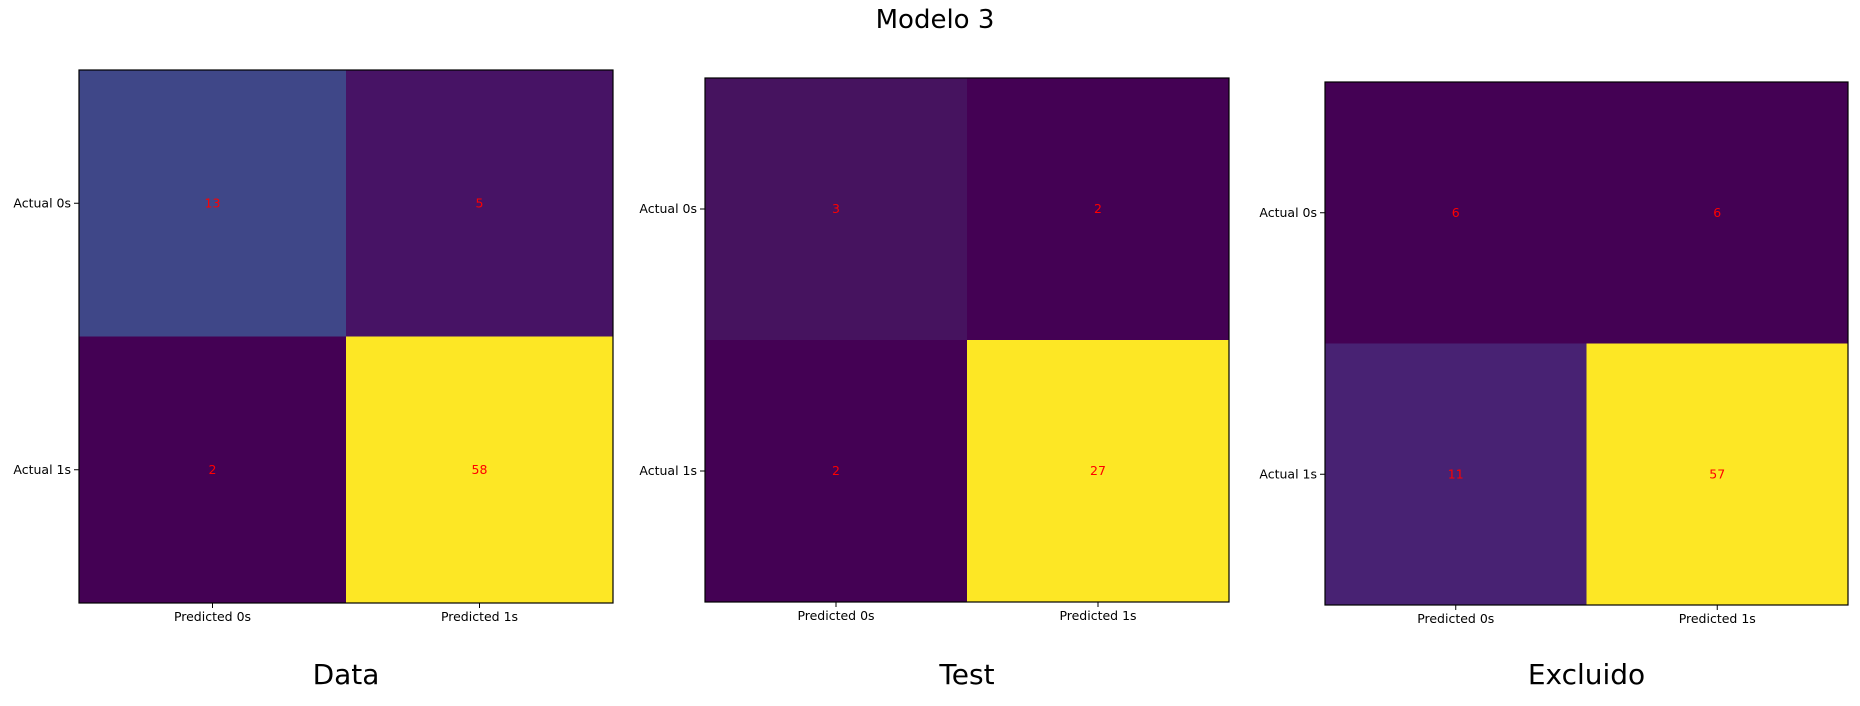  What do you see at coordinates (1586, 674) in the screenshot?
I see `panel-caption: Excluido` at bounding box center [1586, 674].